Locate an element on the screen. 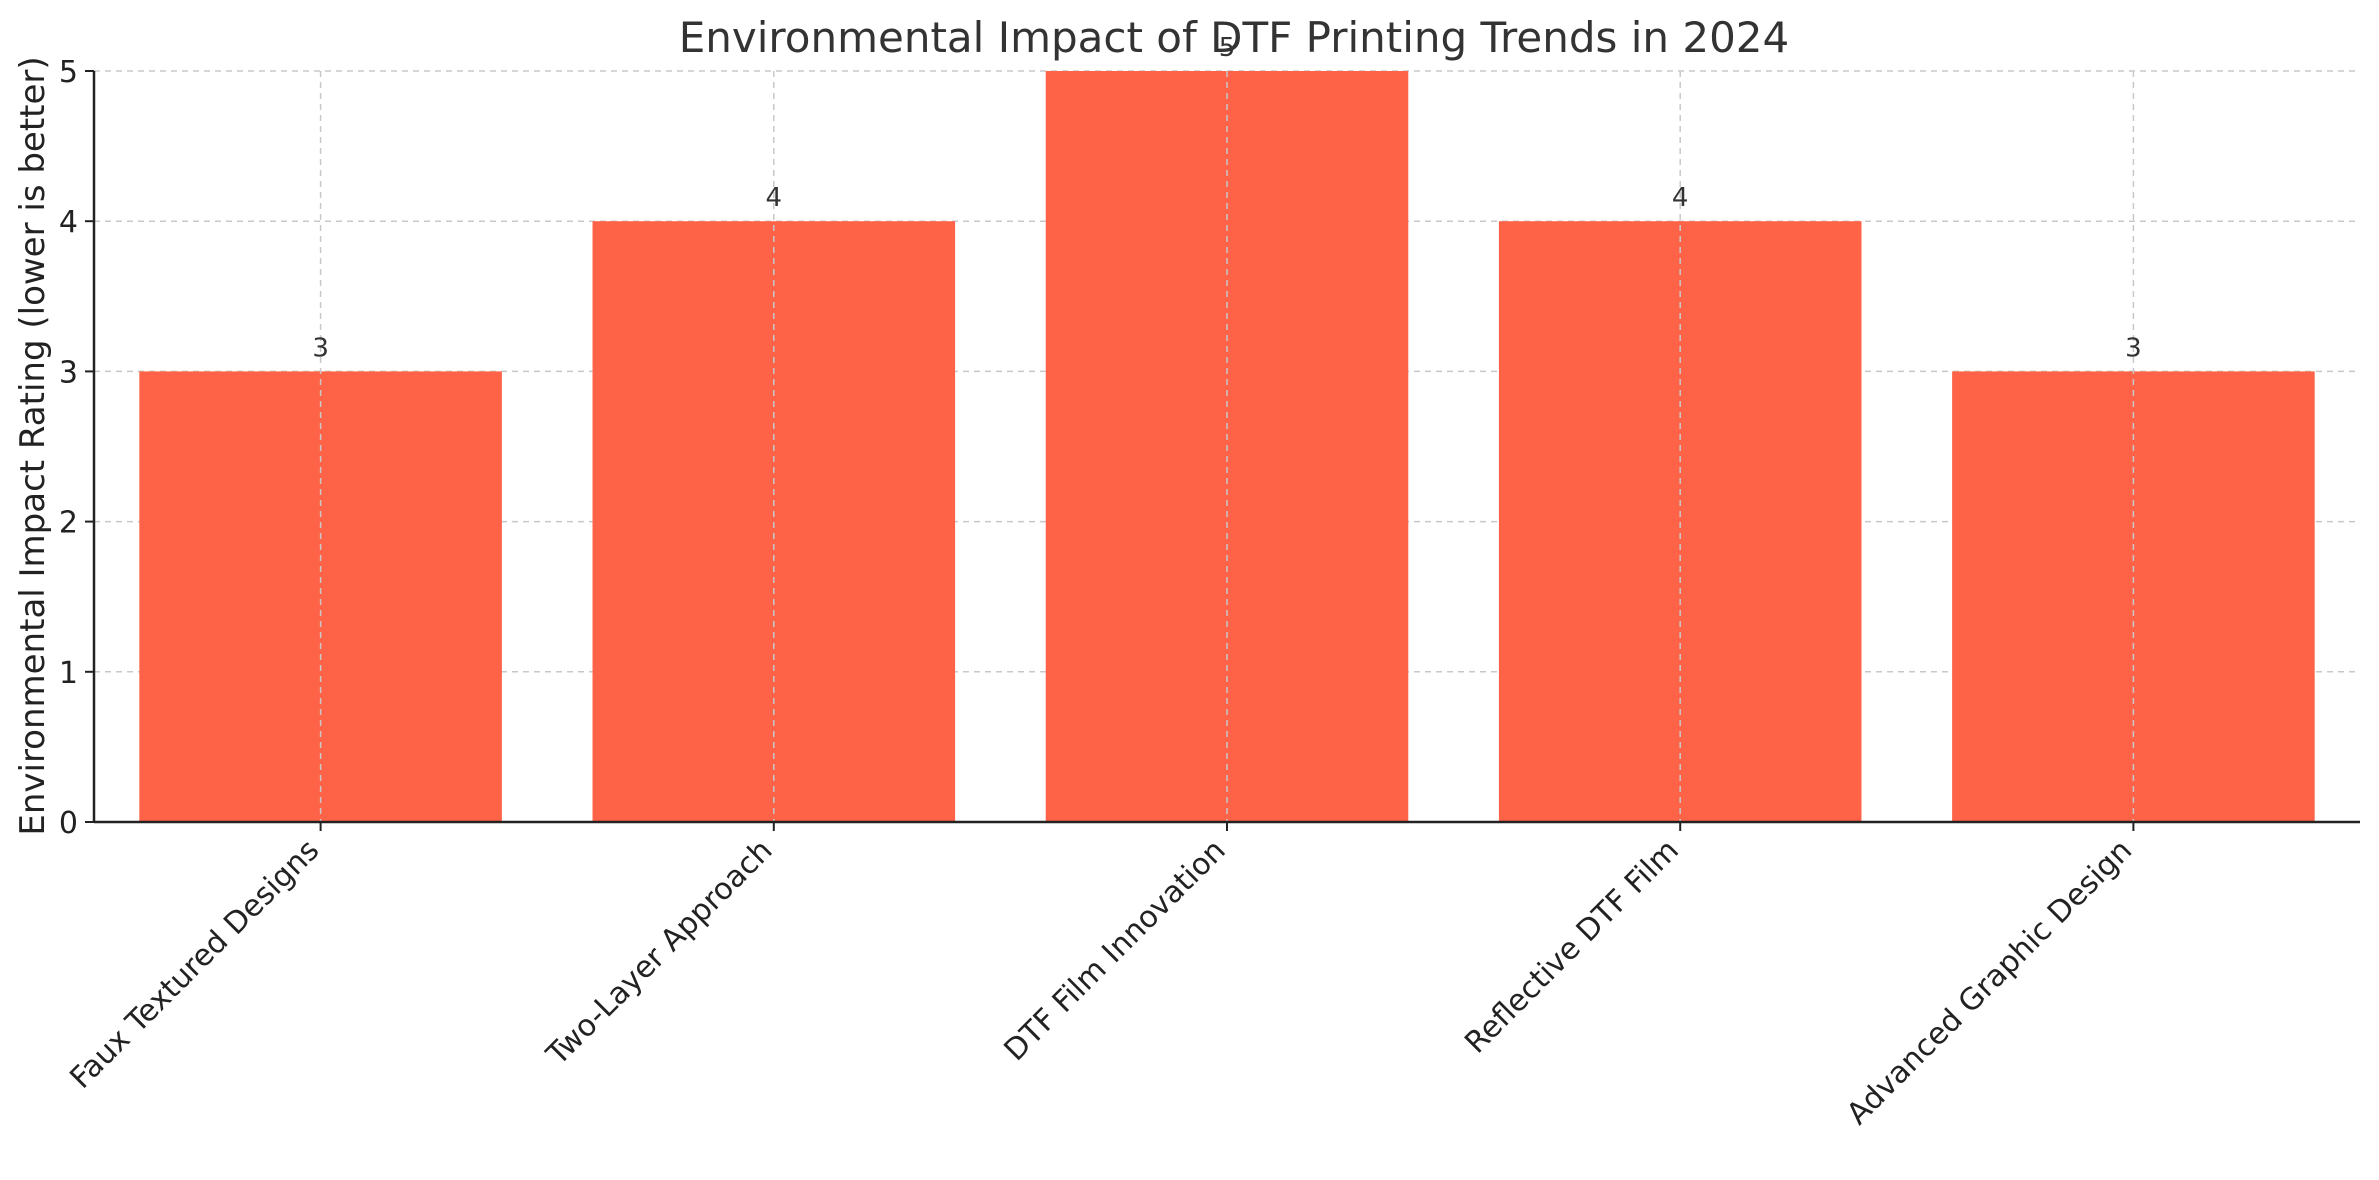  x-tick-label: DTF Film Innovation is located at coordinates (1114, 950).